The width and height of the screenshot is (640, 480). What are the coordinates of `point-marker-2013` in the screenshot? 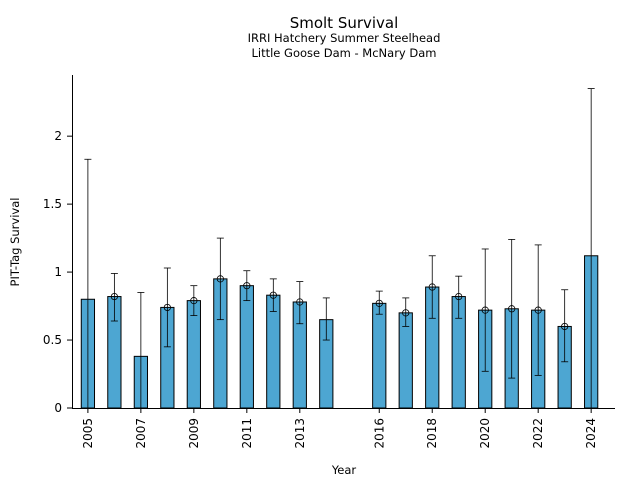 It's located at (300, 302).